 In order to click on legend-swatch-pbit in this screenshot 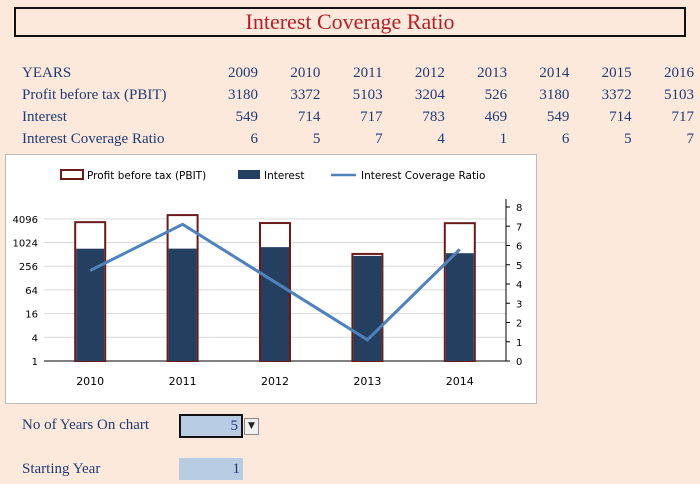, I will do `click(72, 174)`.